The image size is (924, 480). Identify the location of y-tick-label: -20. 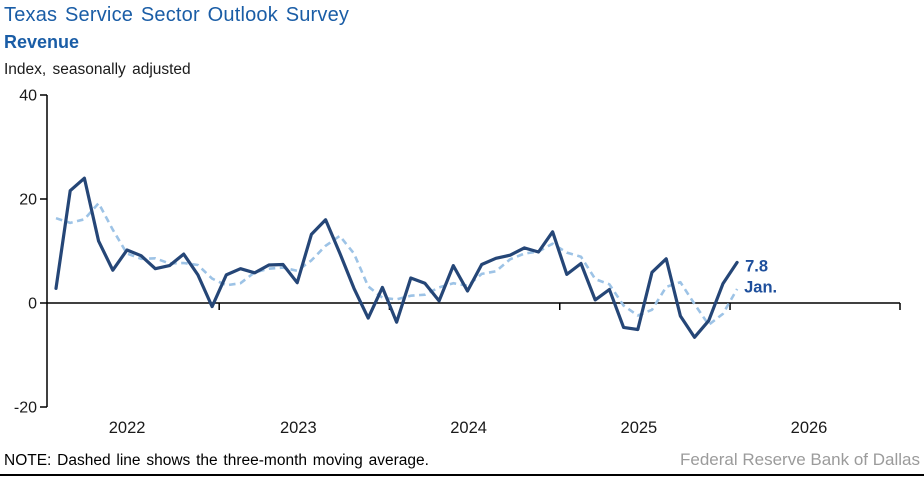
(25, 408).